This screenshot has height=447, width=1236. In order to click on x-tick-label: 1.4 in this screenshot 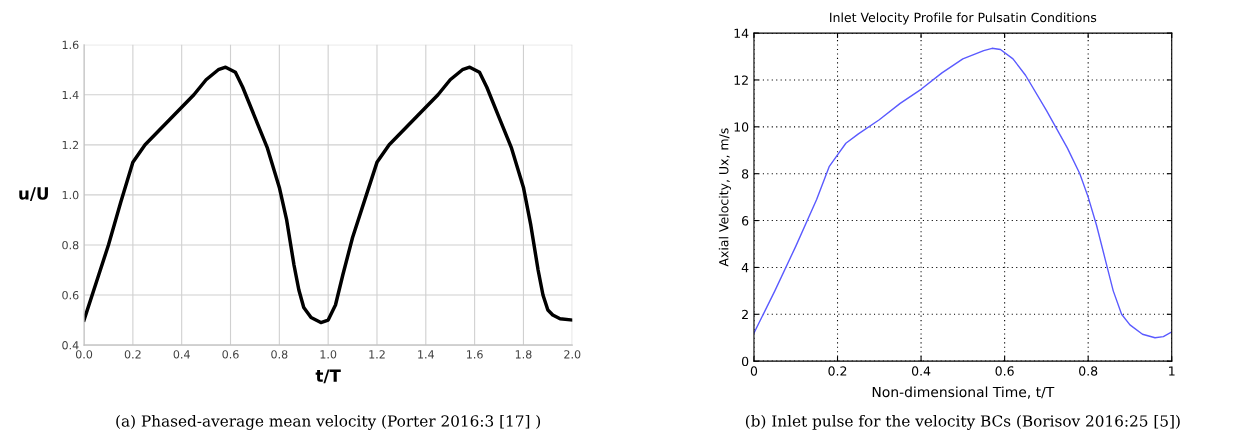, I will do `click(426, 354)`.